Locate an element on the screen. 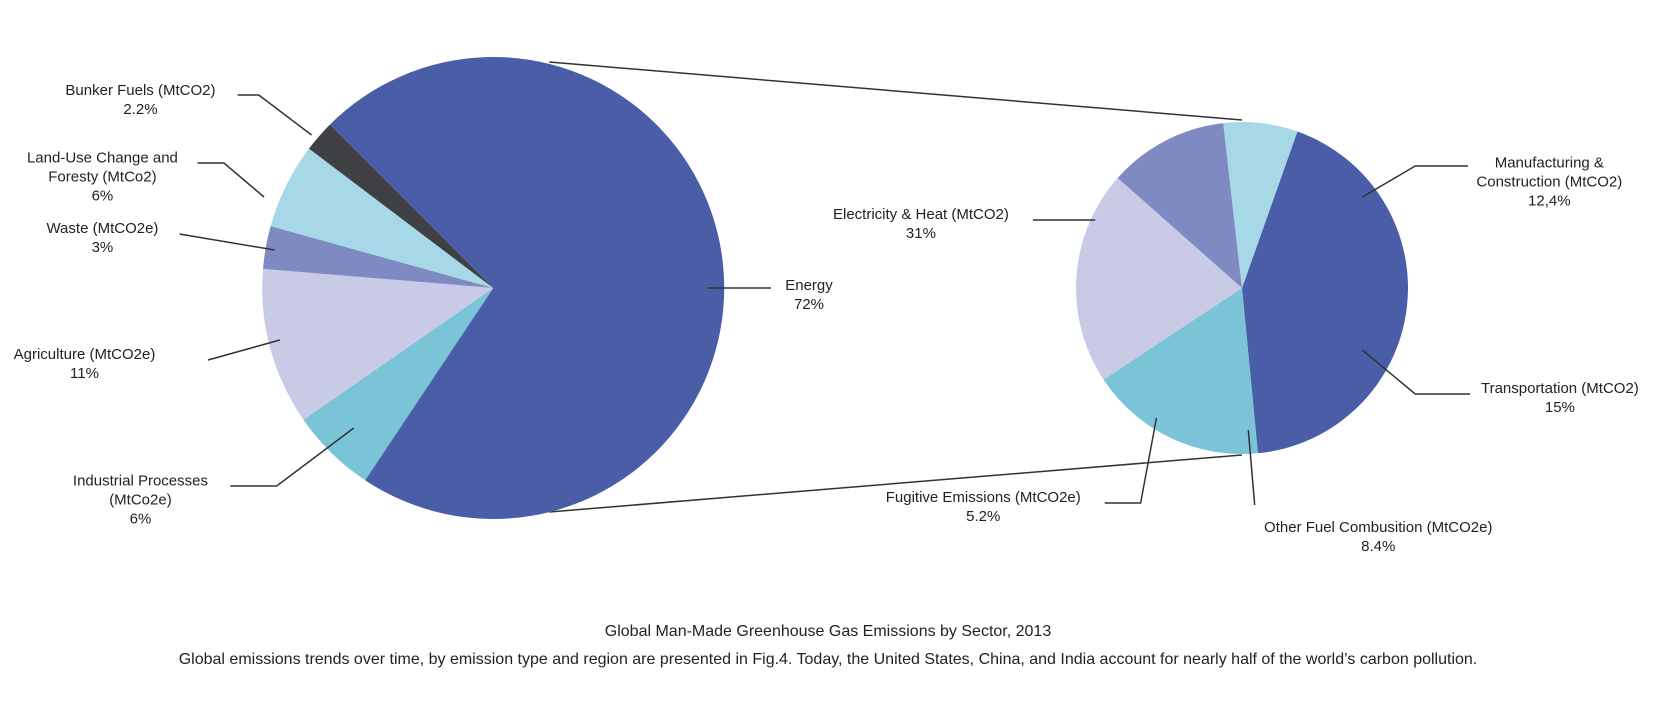 The height and width of the screenshot is (714, 1656). slice-value: 11% is located at coordinates (84, 373).